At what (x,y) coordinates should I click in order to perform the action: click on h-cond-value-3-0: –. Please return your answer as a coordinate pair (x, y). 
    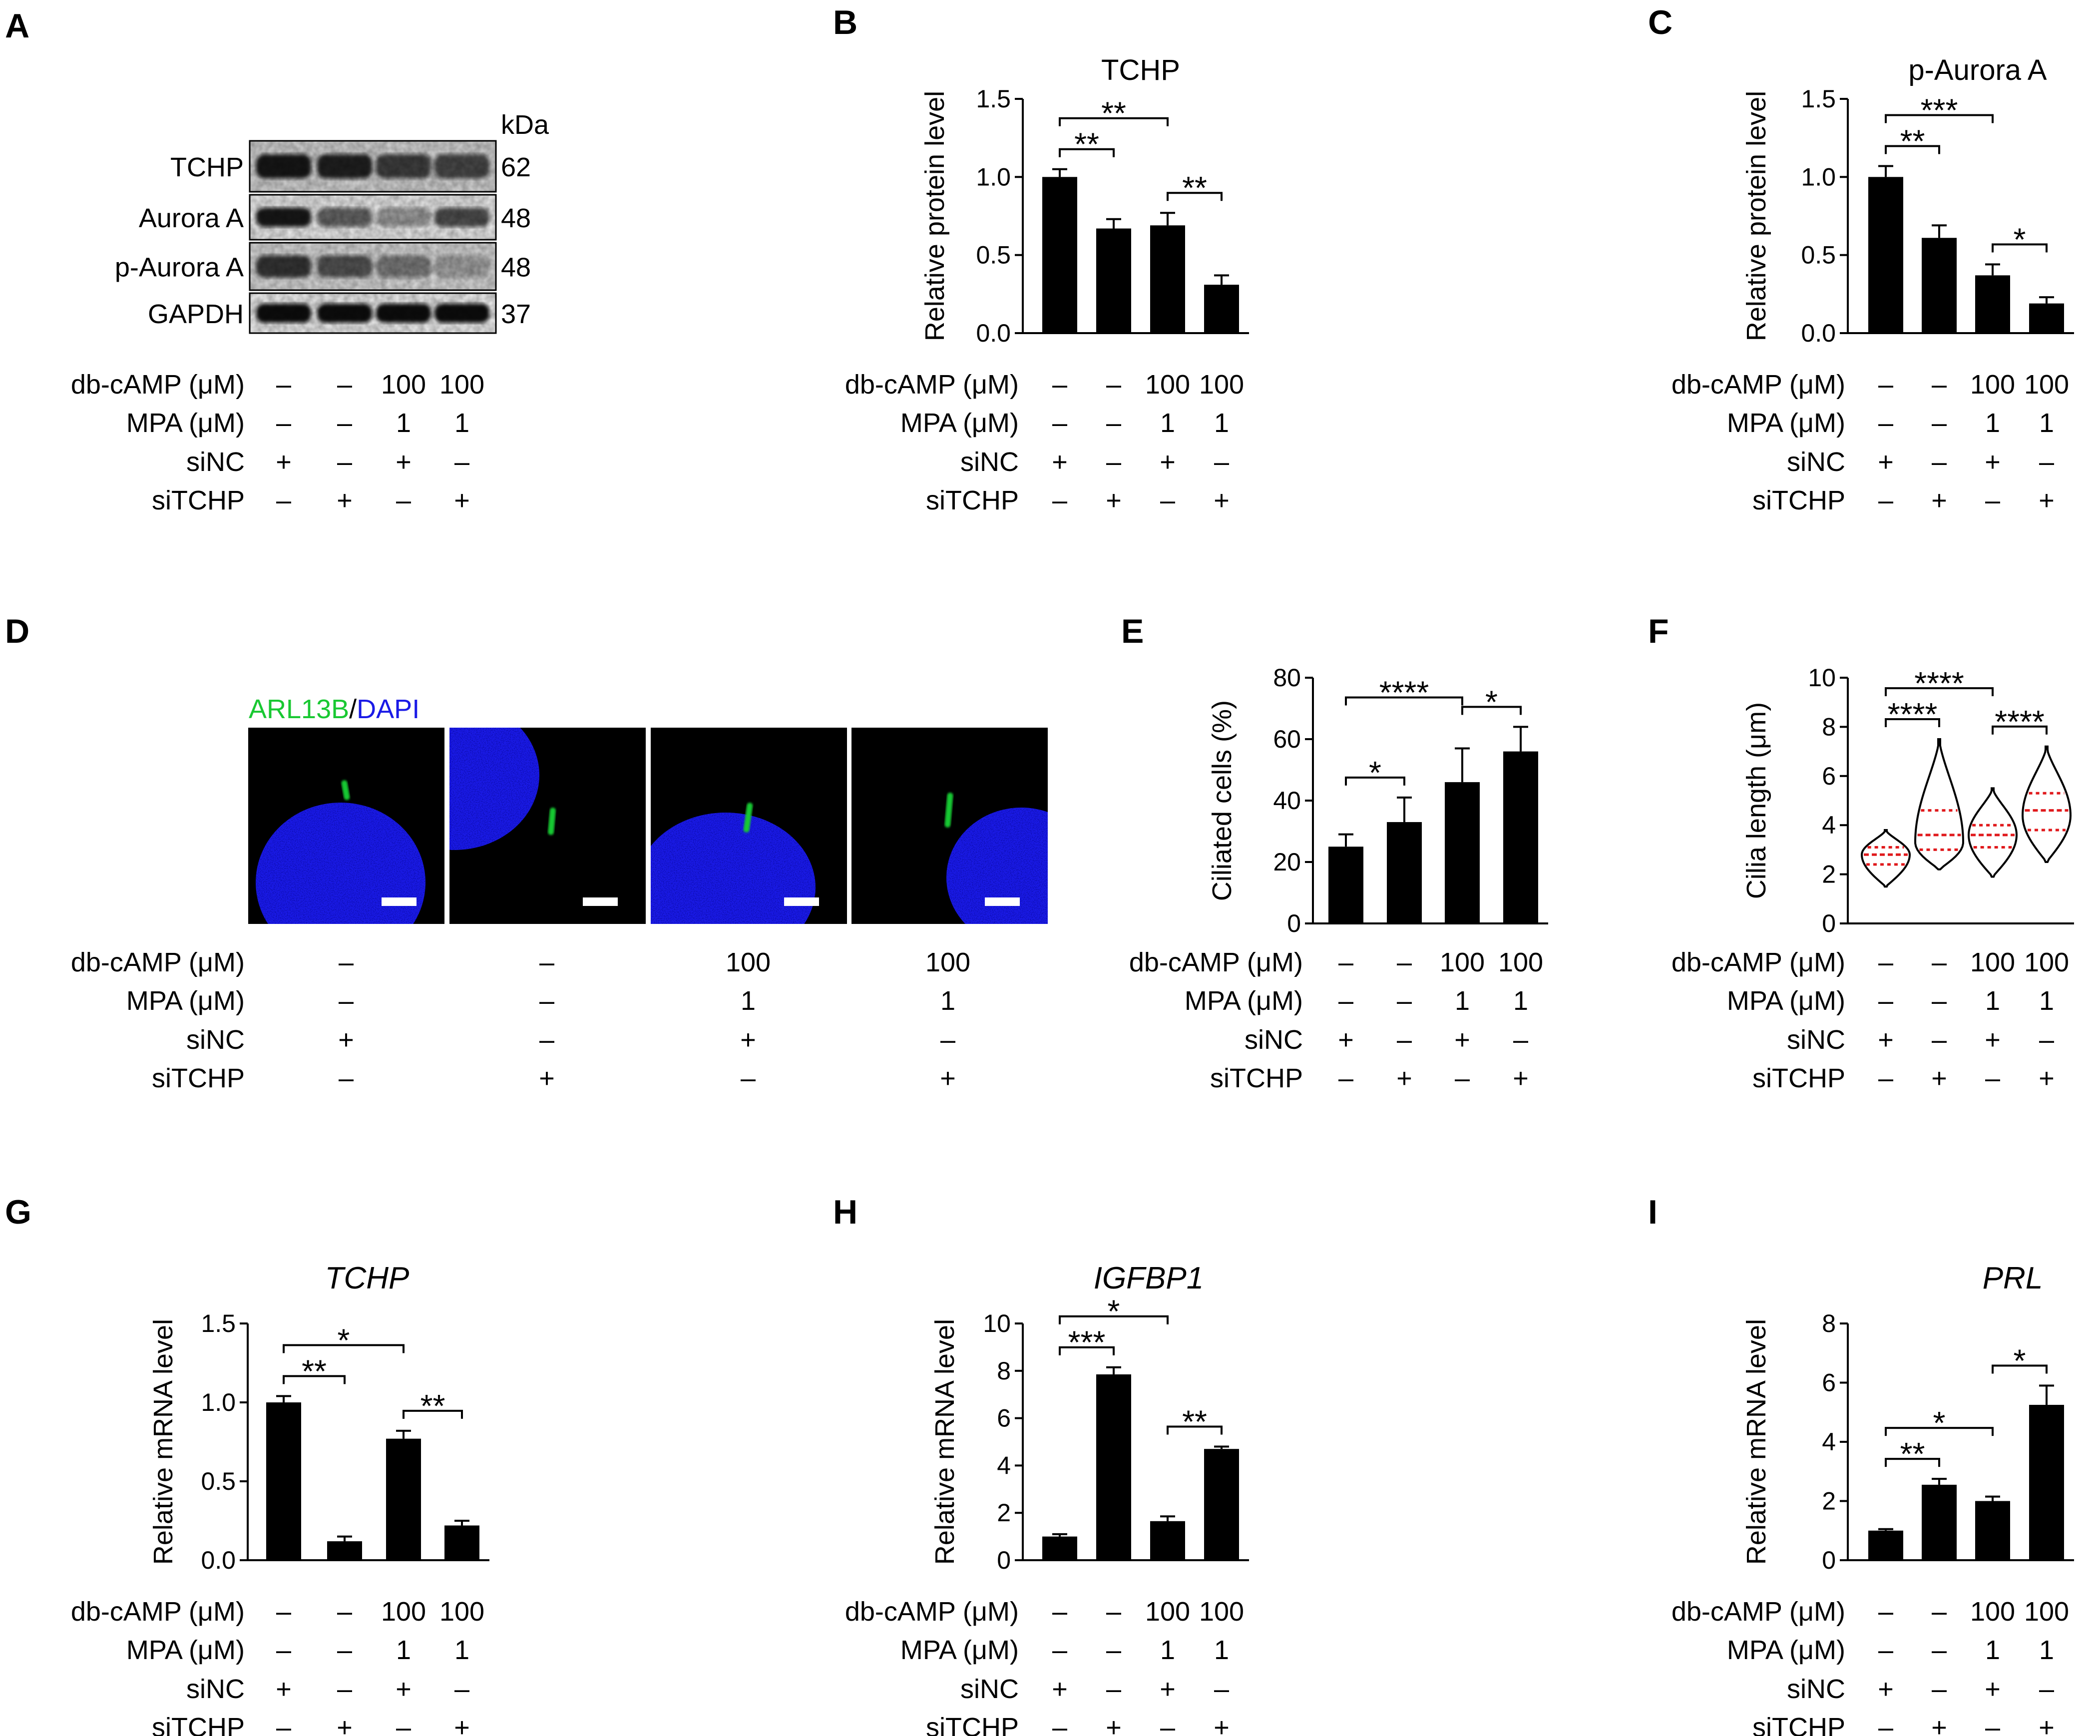
    Looking at the image, I should click on (1059, 1724).